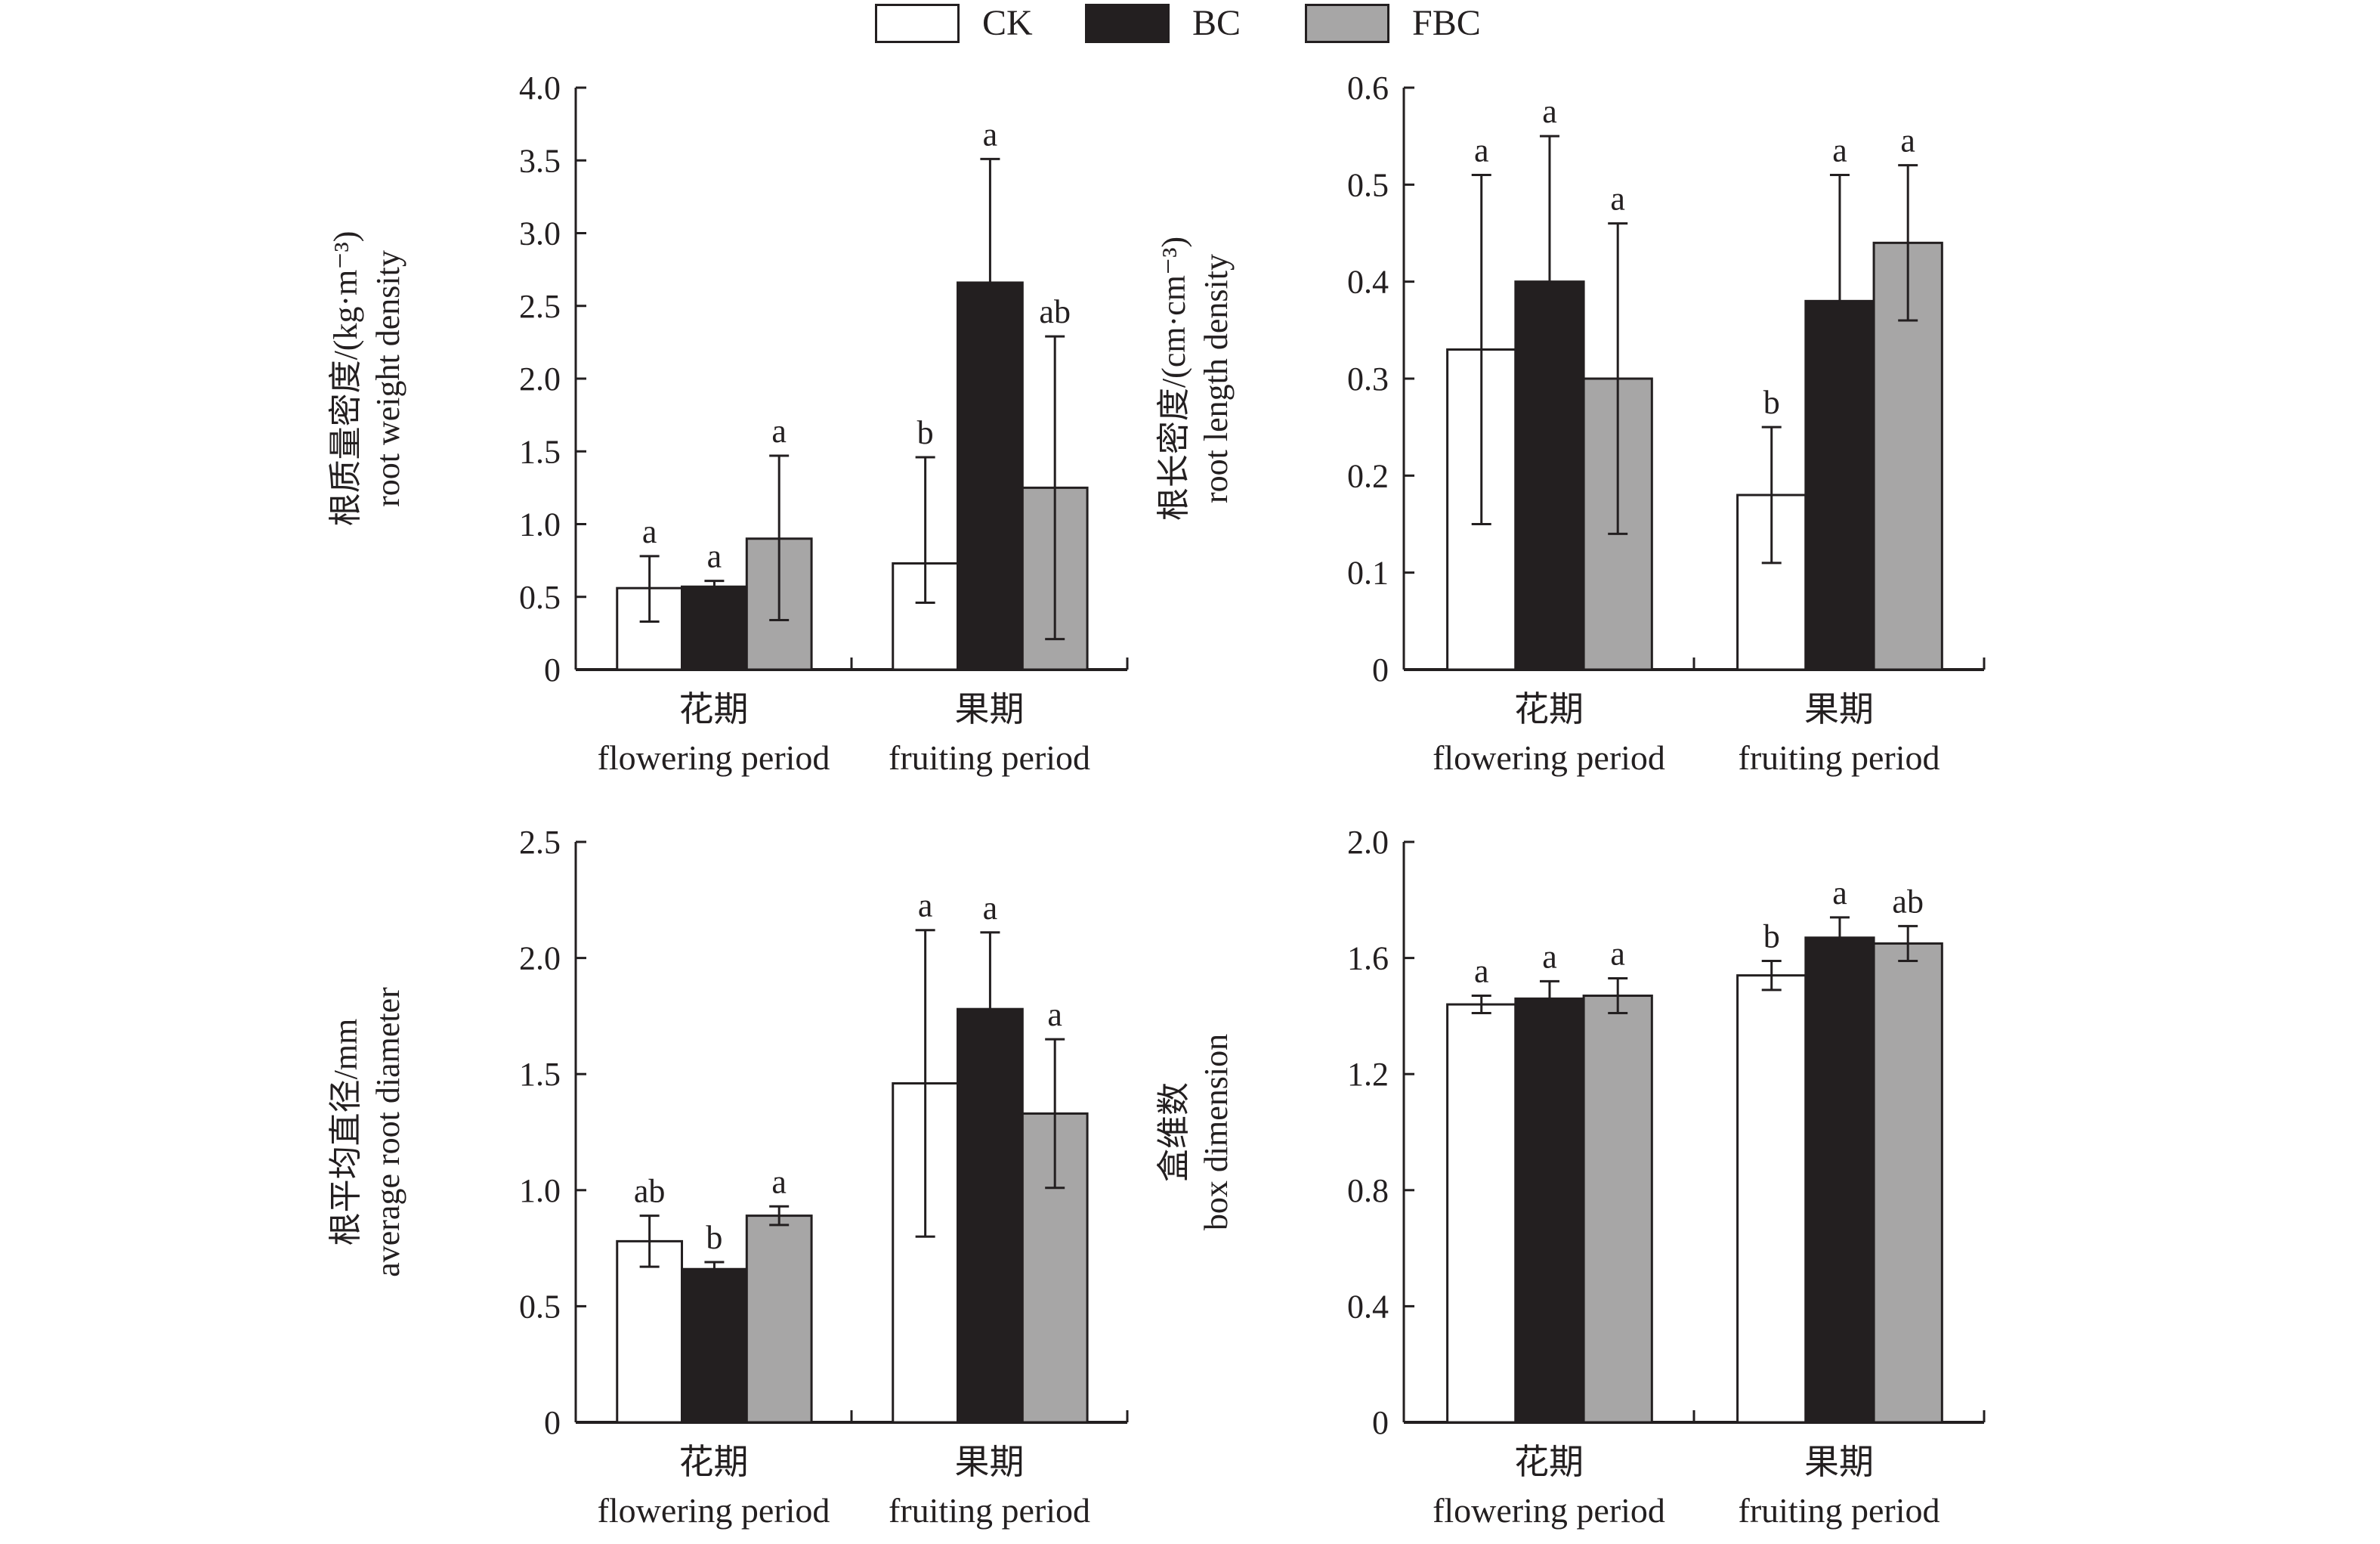  Describe the element at coordinates (1368, 1190) in the screenshot. I see `box-dimension-y-tick-label: 0.8` at that location.